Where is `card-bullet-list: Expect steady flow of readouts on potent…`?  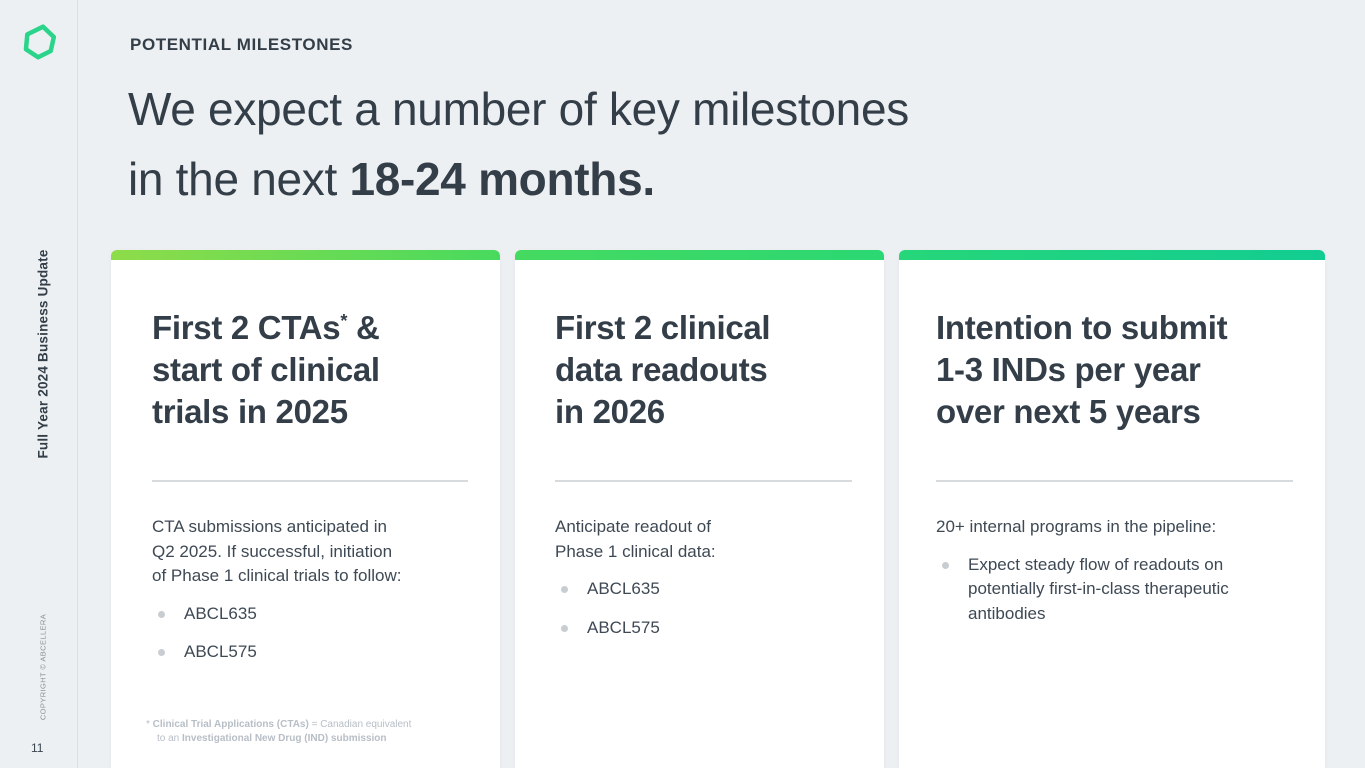
card-bullet-list: Expect steady flow of readouts on potent… is located at coordinates (1114, 590).